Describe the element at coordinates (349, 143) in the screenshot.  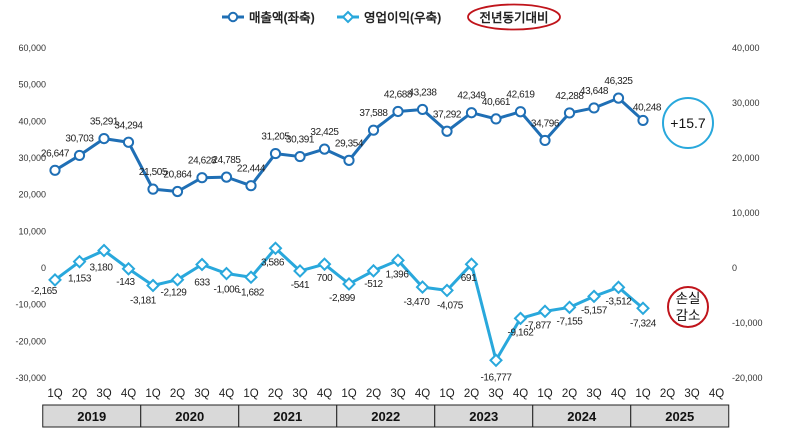
I see `data-label-sales: 29,354` at that location.